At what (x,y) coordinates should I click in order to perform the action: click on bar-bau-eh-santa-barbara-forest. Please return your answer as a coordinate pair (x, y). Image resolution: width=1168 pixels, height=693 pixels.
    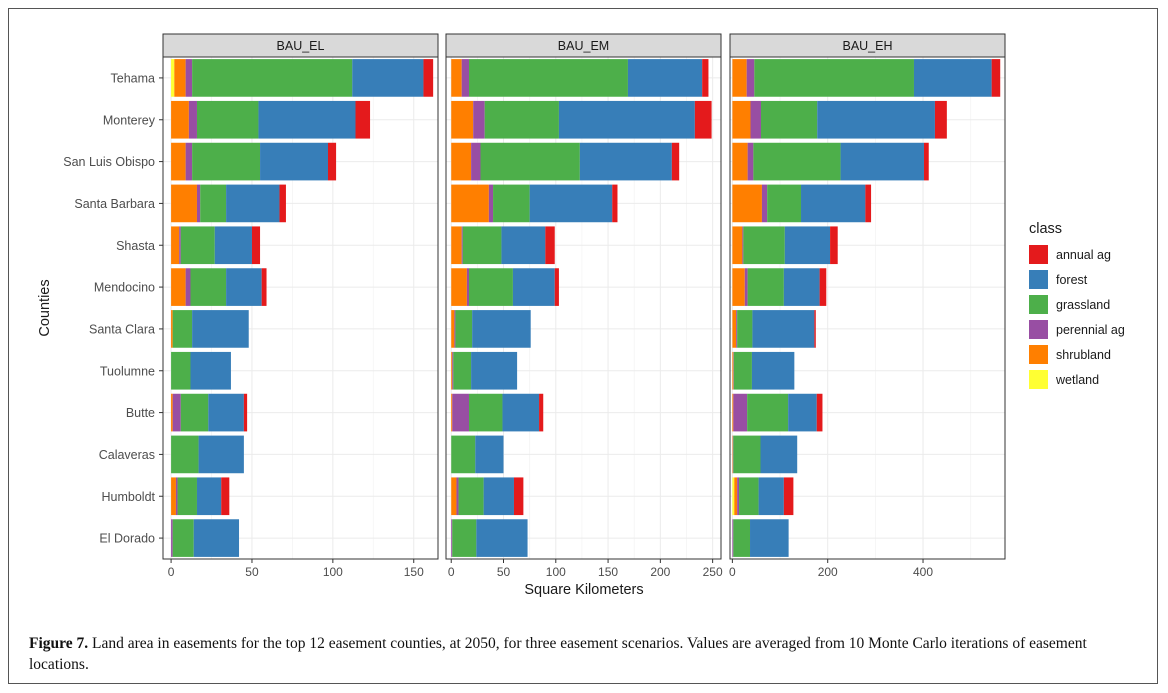
    Looking at the image, I should click on (833, 203).